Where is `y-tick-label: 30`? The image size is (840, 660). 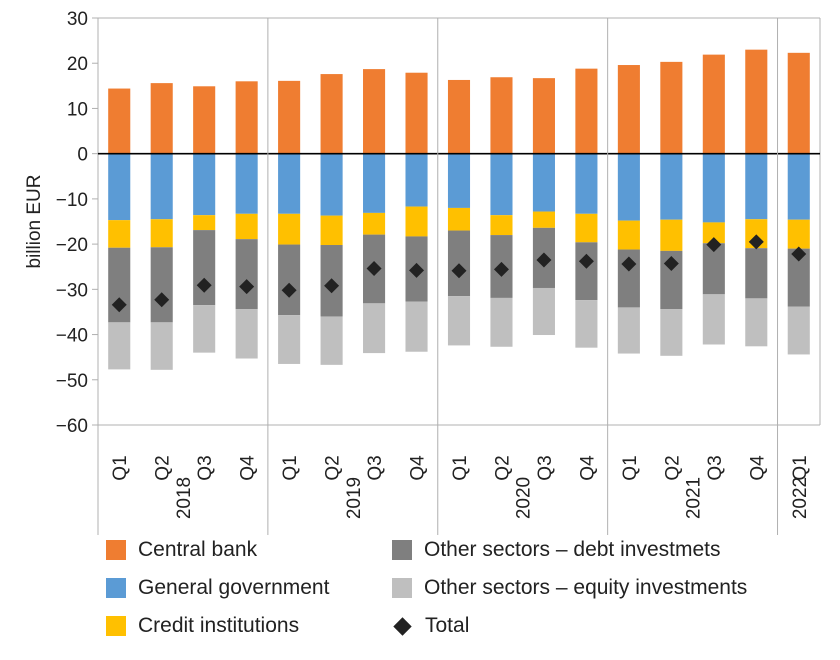 y-tick-label: 30 is located at coordinates (77, 19).